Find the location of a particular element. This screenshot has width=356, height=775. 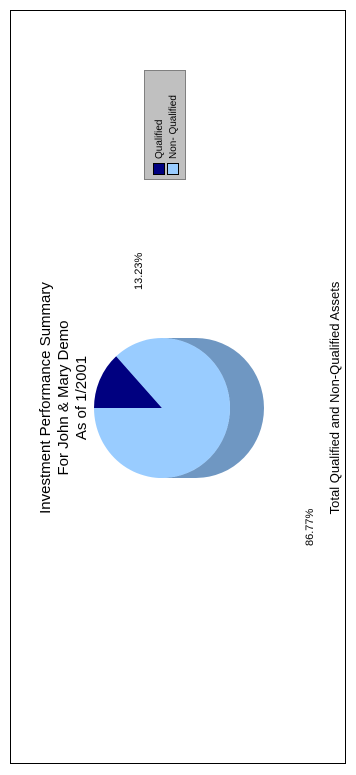

pie-chart is located at coordinates (179, 408).